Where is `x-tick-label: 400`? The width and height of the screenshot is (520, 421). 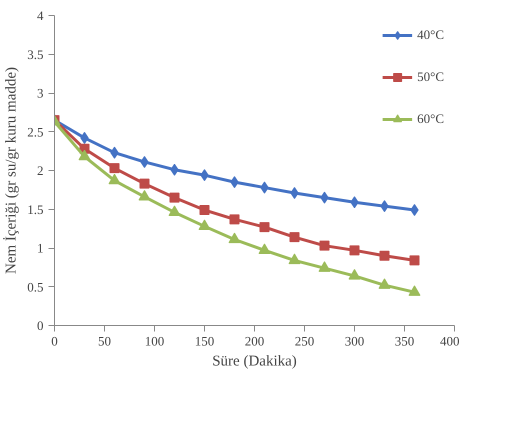
x-tick-label: 400 is located at coordinates (450, 341).